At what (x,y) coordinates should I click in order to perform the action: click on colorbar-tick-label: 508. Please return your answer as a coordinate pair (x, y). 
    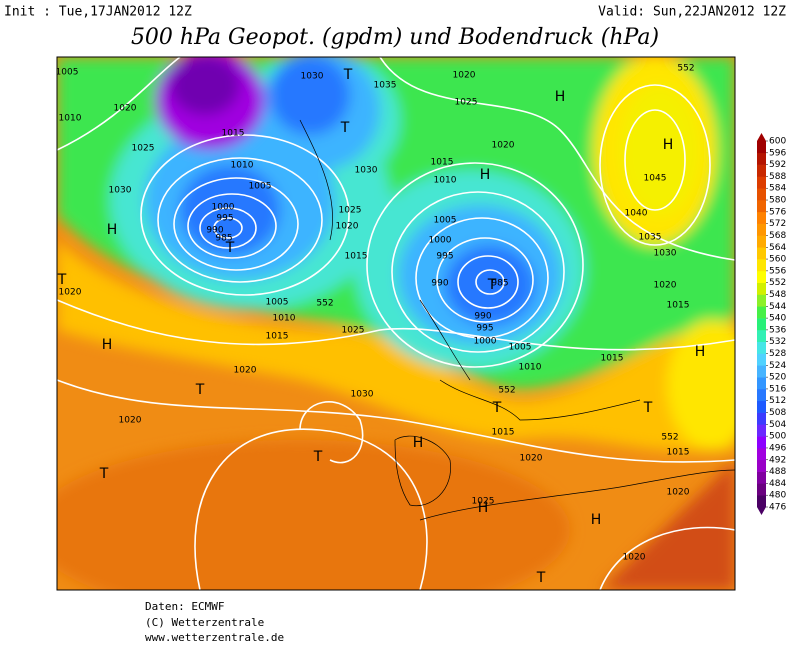
    Looking at the image, I should click on (777, 413).